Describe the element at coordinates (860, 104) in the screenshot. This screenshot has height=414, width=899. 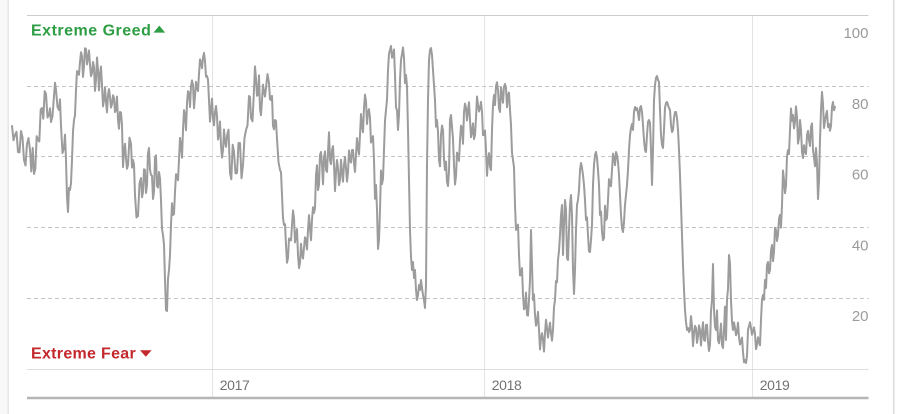
I see `svg-text: 80` at that location.